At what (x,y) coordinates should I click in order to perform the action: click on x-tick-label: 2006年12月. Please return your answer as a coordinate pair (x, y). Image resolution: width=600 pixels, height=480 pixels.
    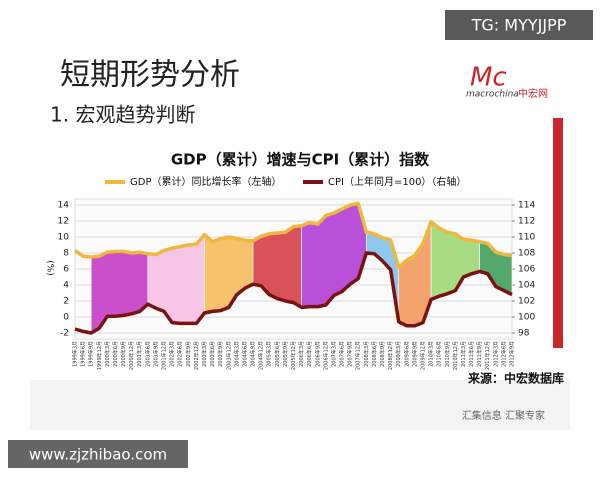
    Looking at the image, I should click on (325, 355).